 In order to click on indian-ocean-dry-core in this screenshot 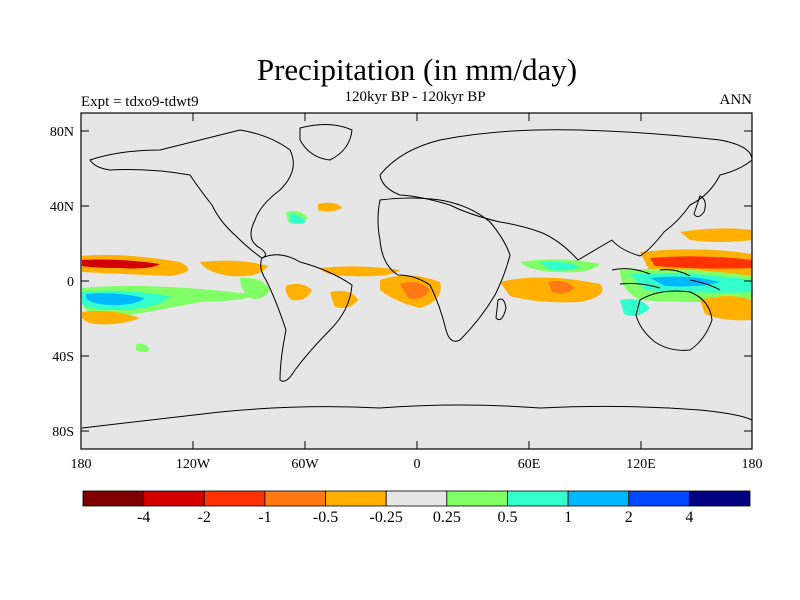, I will do `click(561, 287)`.